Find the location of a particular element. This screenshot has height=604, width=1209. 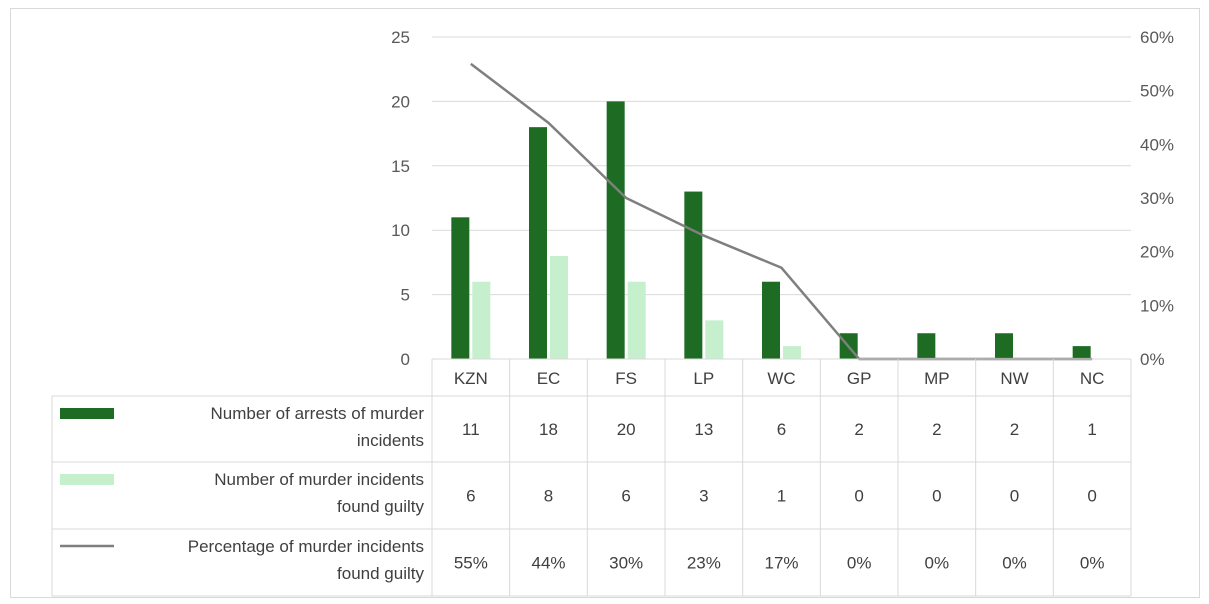

table-cell-value: 8 is located at coordinates (548, 496).